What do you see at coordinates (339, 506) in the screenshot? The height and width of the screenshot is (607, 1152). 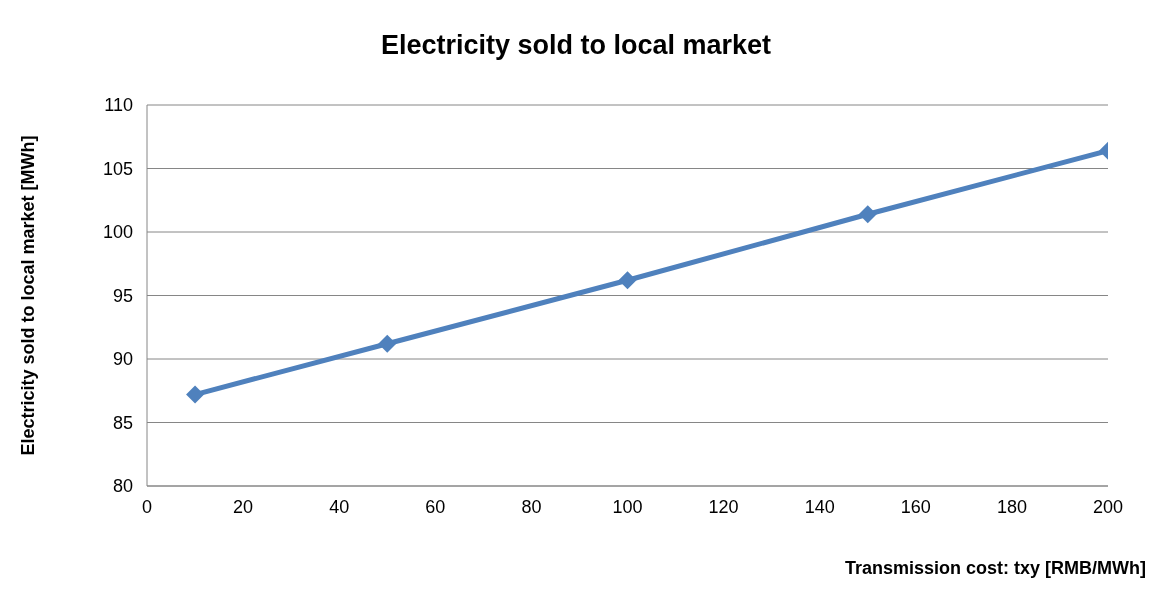 I see `x-tick-label: 40` at bounding box center [339, 506].